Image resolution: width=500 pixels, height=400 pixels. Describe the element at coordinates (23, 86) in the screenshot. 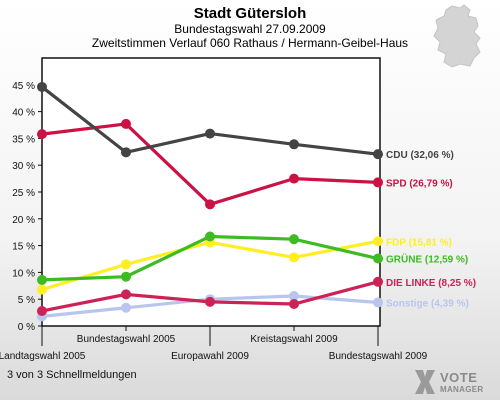

I see `y-tick-label: 45 %` at that location.